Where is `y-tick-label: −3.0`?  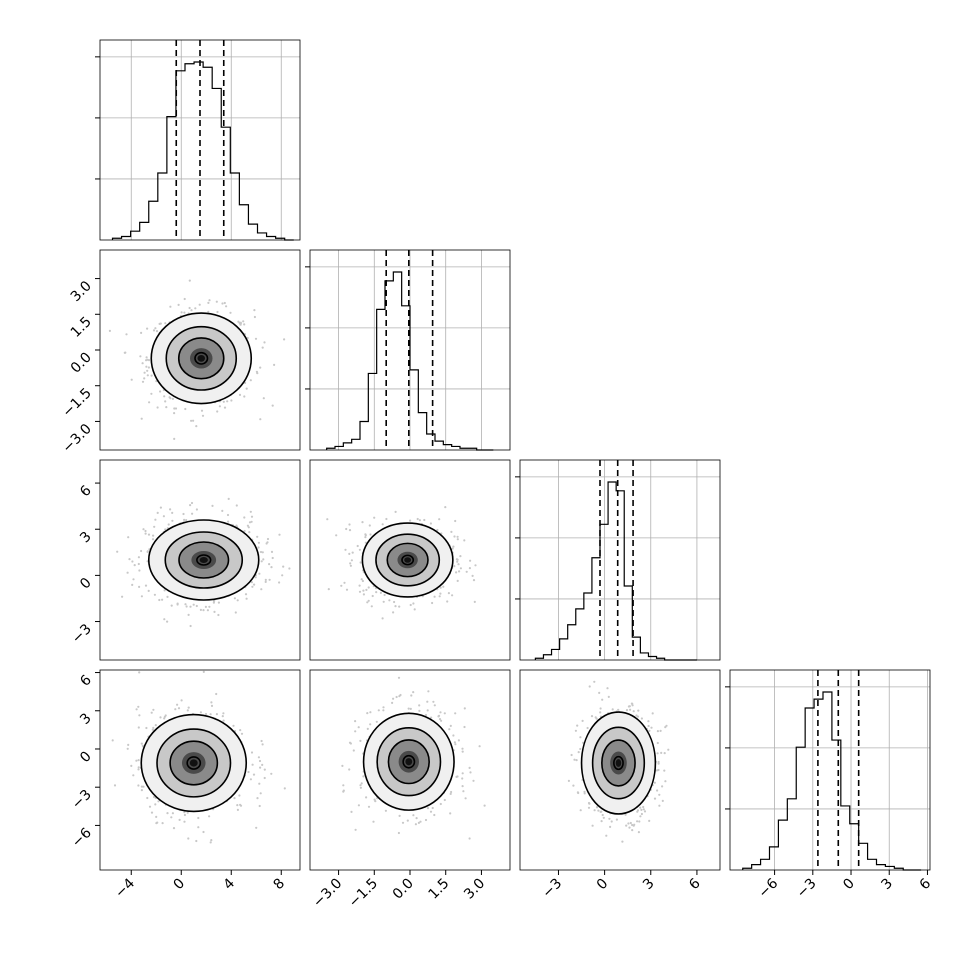
y-tick-label: −3.0 is located at coordinates (76, 438).